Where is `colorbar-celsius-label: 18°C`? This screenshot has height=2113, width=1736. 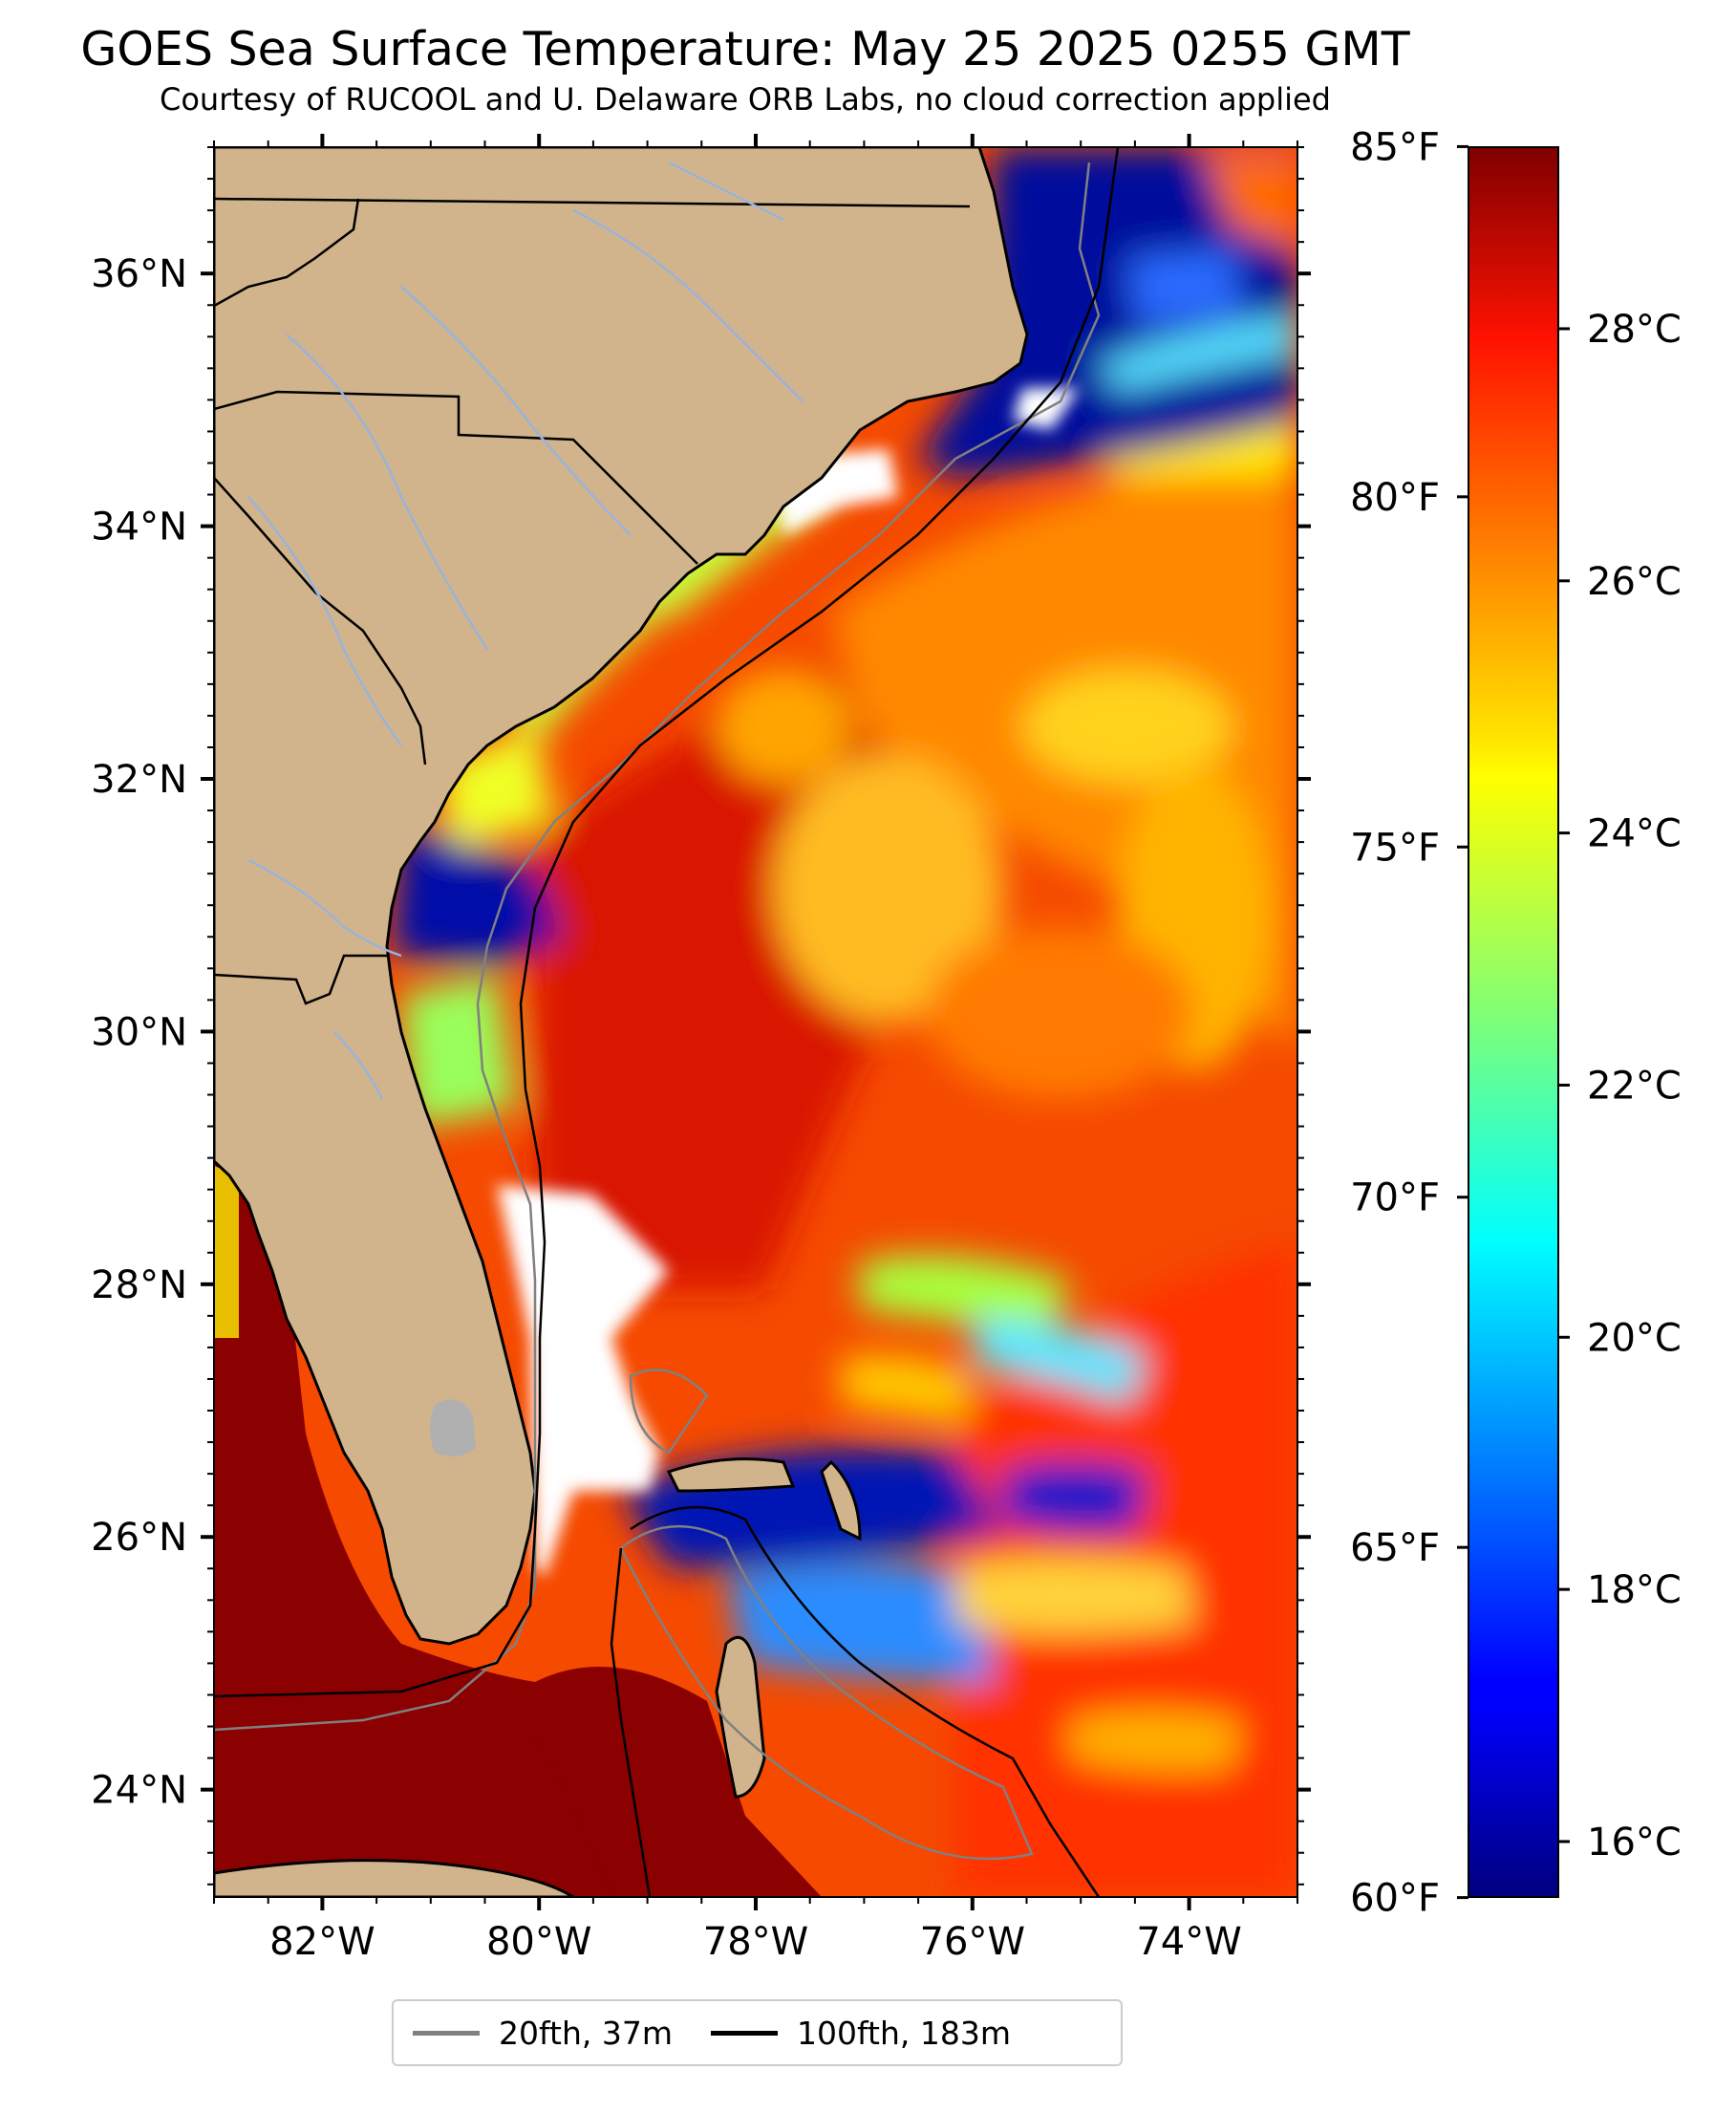 colorbar-celsius-label: 18°C is located at coordinates (1634, 1590).